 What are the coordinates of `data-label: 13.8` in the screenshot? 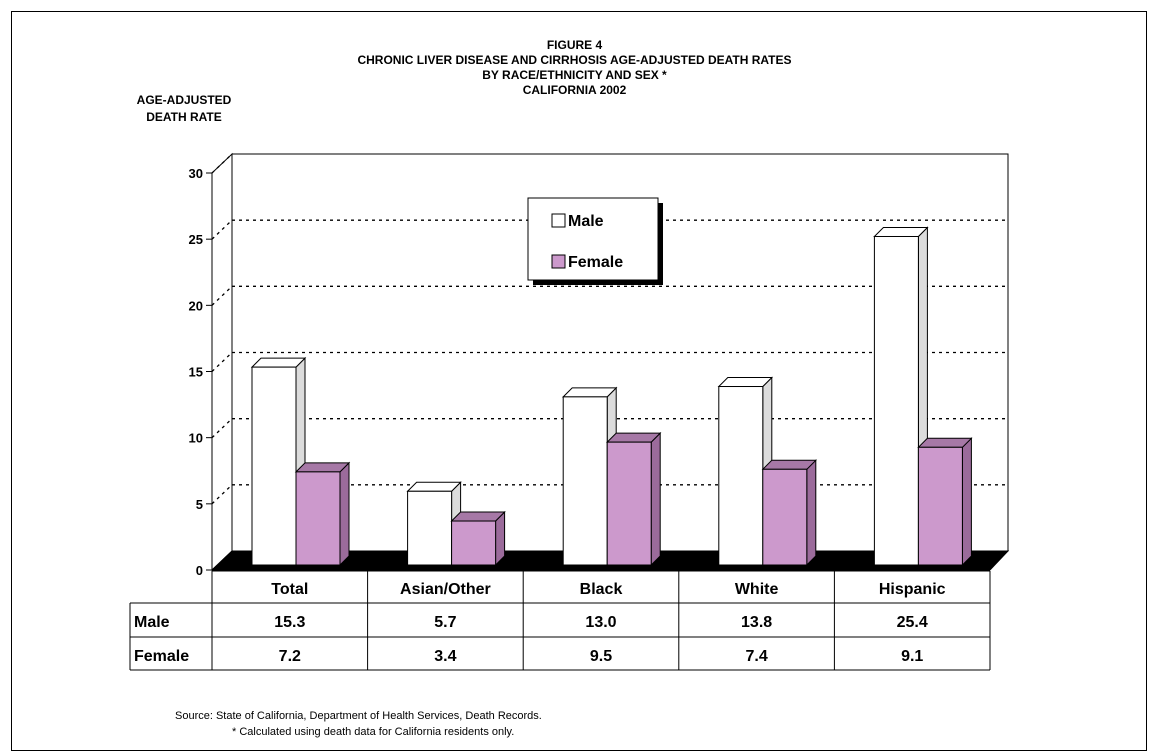 It's located at (756, 622).